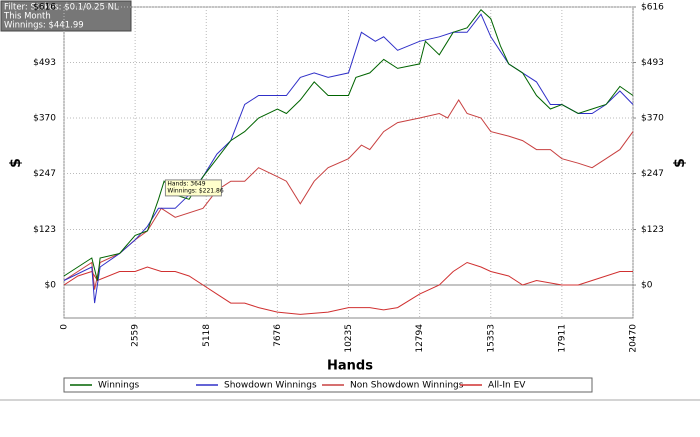 The width and height of the screenshot is (700, 437). I want to click on y-tick-label: $370, so click(44, 119).